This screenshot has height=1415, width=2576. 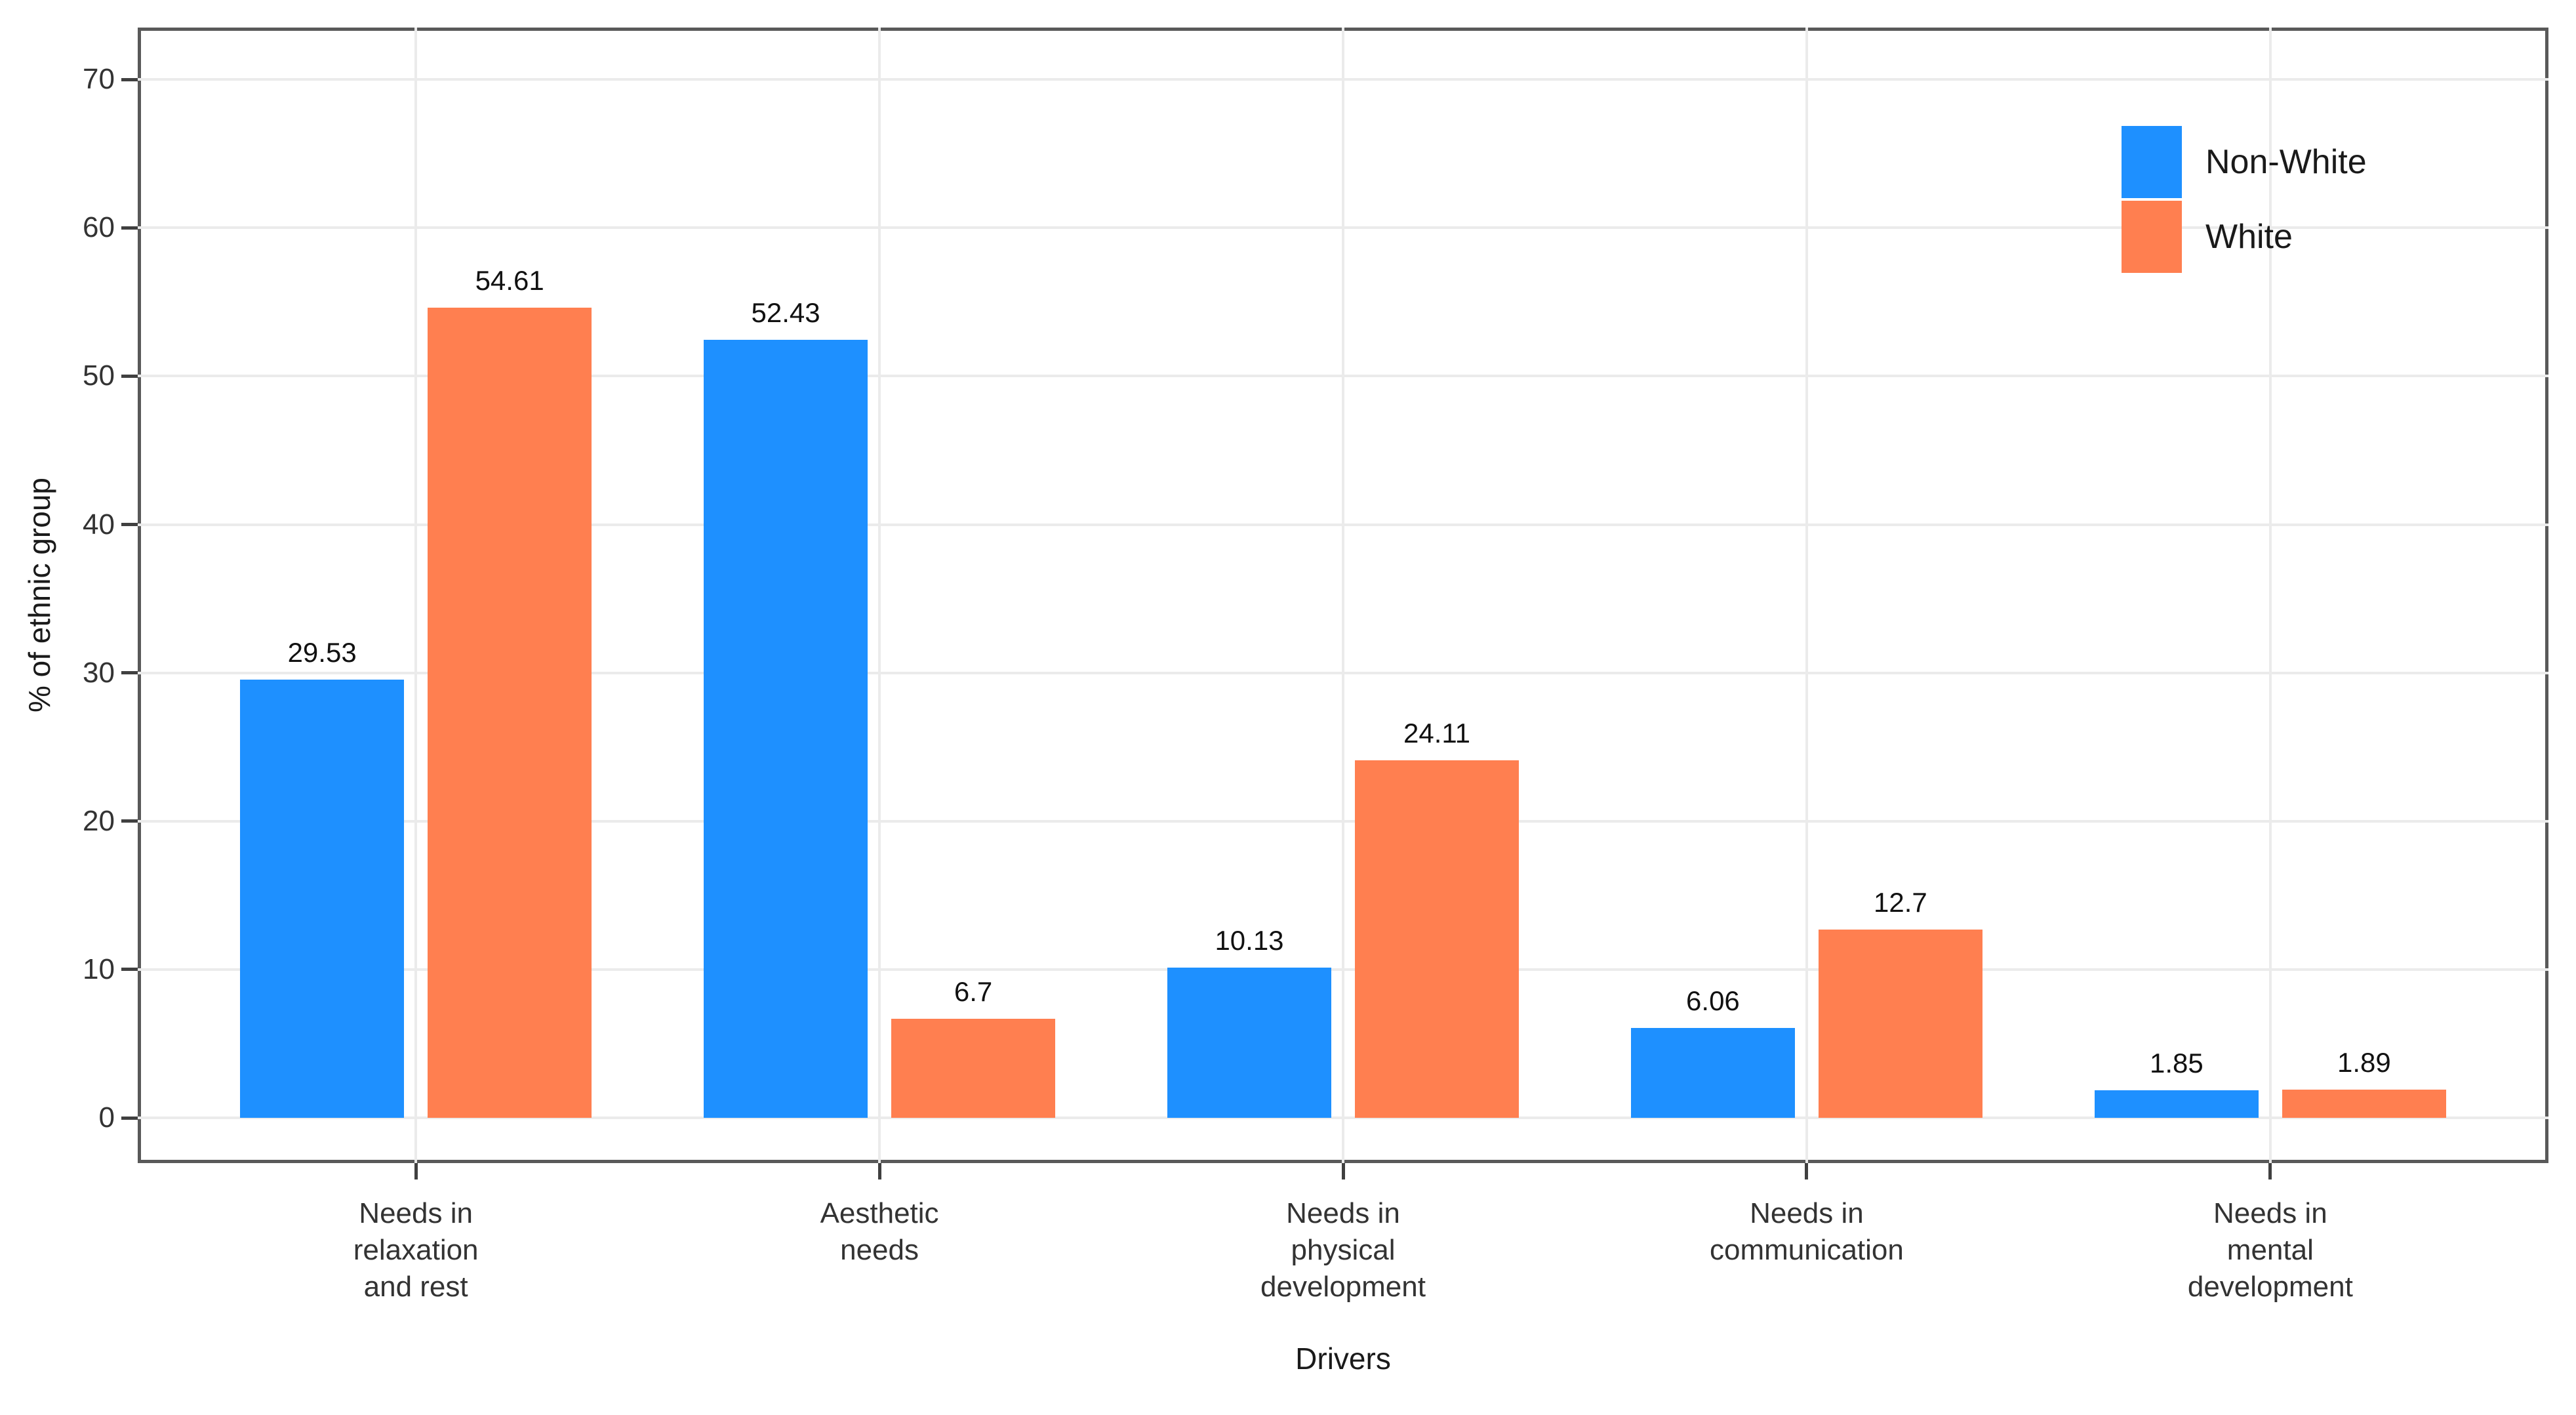 I want to click on y-tick-label: 10, so click(x=99, y=969).